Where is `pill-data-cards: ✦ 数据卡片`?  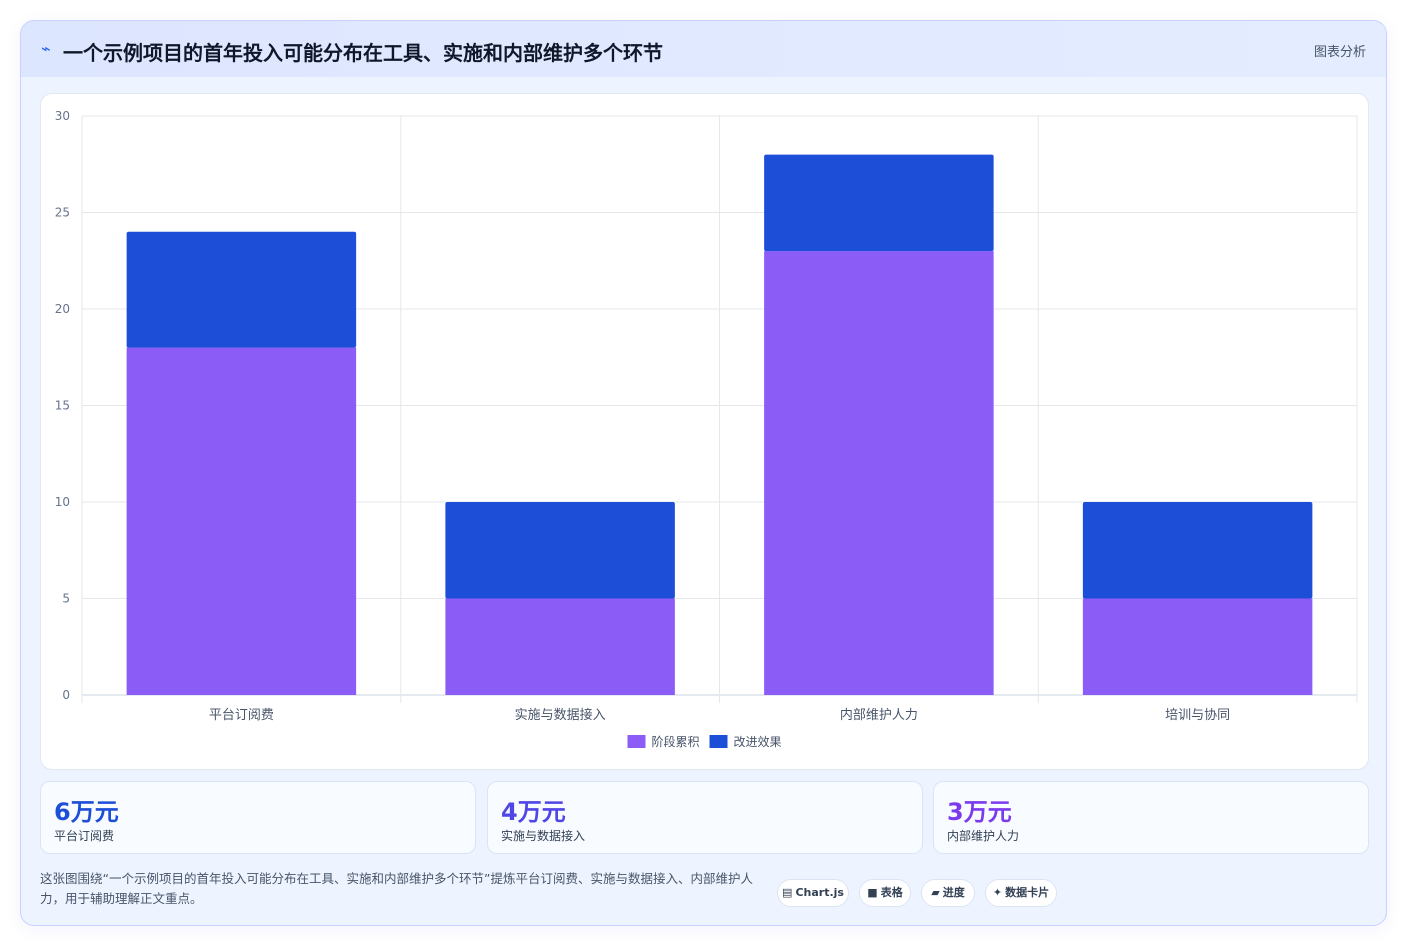
pill-data-cards: ✦ 数据卡片 is located at coordinates (1021, 893).